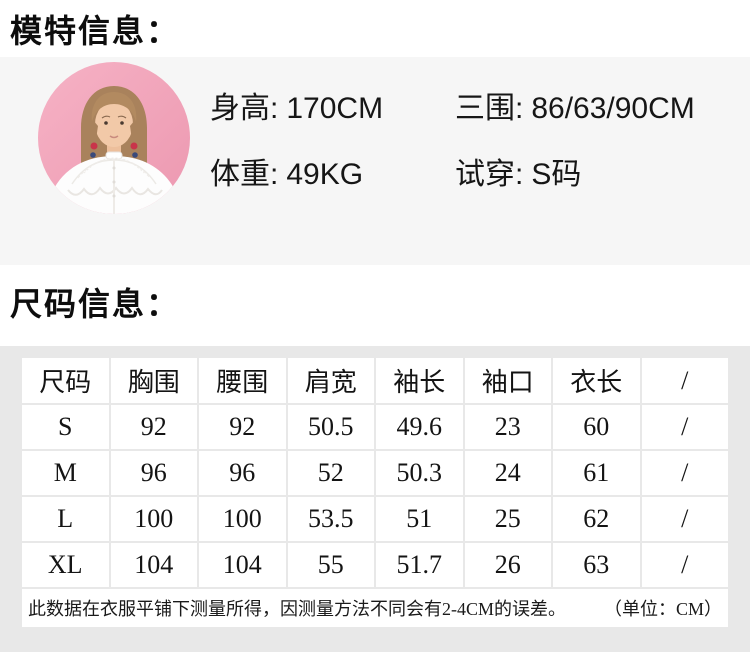  Describe the element at coordinates (507, 427) in the screenshot. I see `cell: 23` at that location.